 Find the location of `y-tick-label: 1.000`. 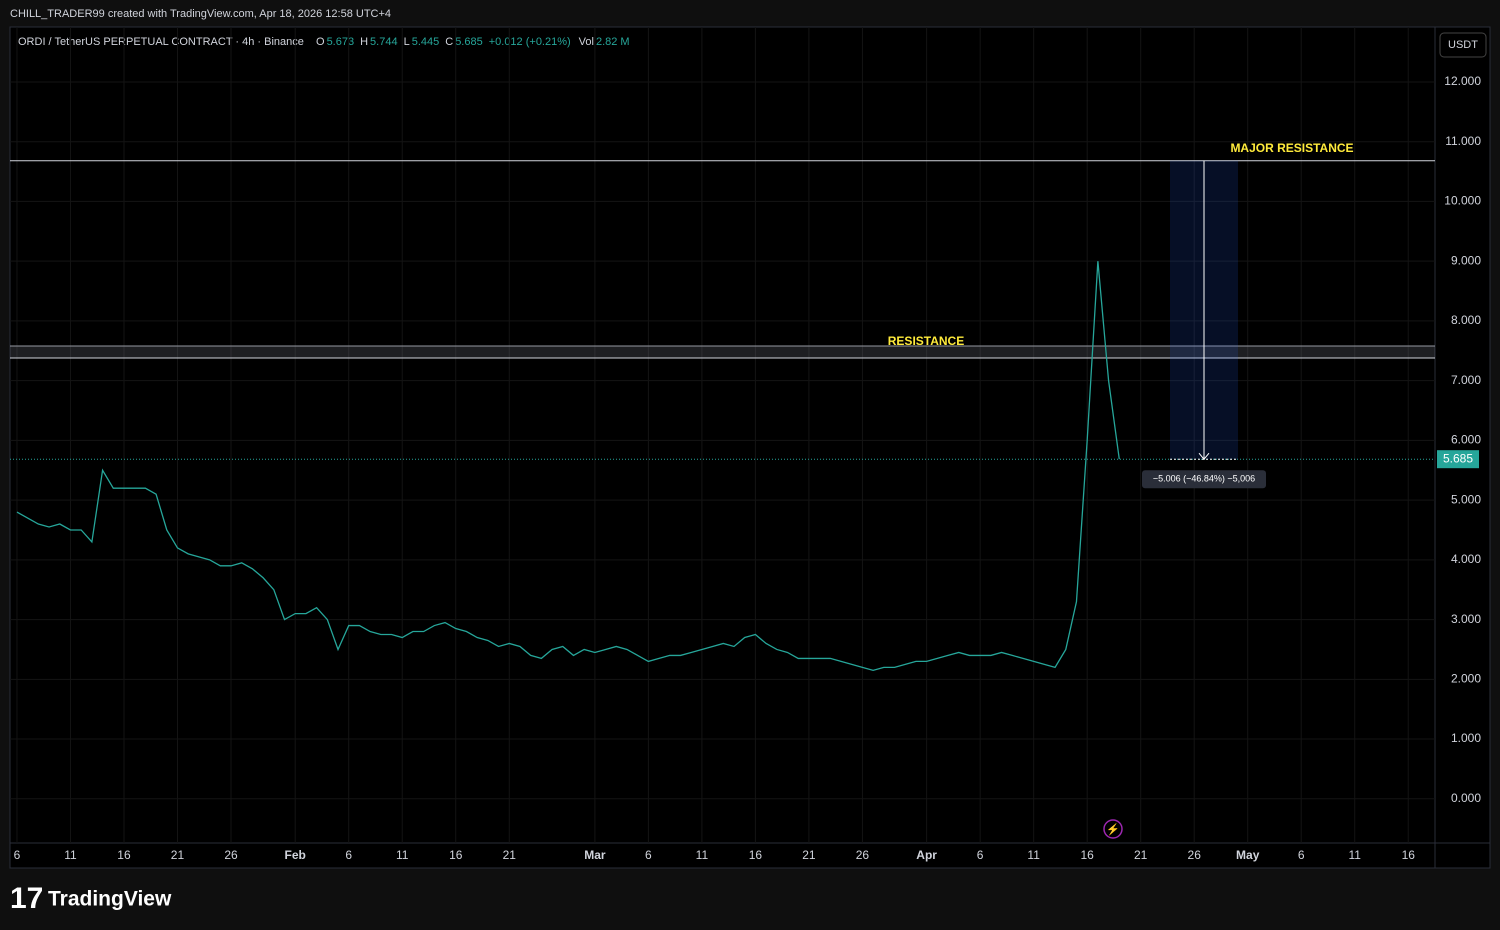

y-tick-label: 1.000 is located at coordinates (1466, 738).